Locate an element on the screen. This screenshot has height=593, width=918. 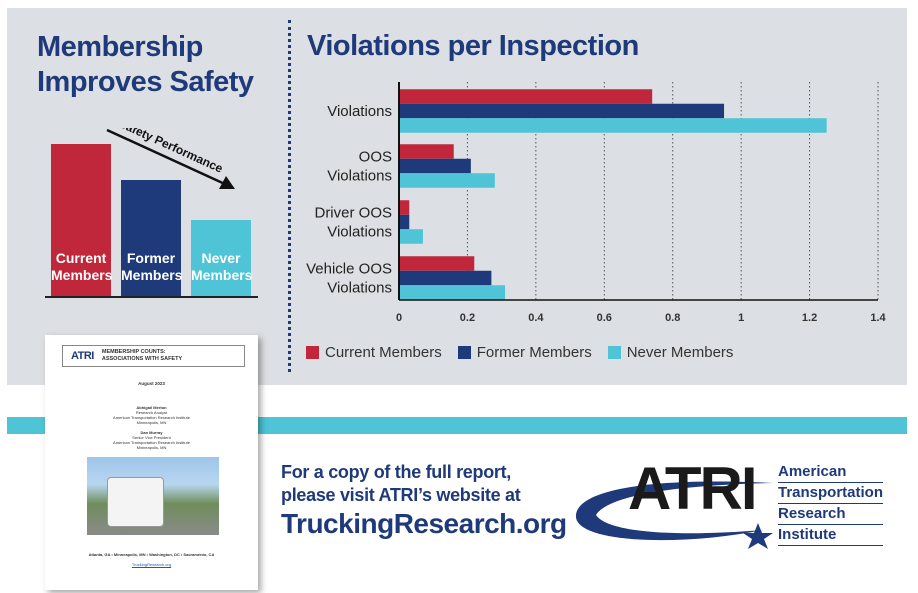
left-title-line1: Membership is located at coordinates (120, 47).